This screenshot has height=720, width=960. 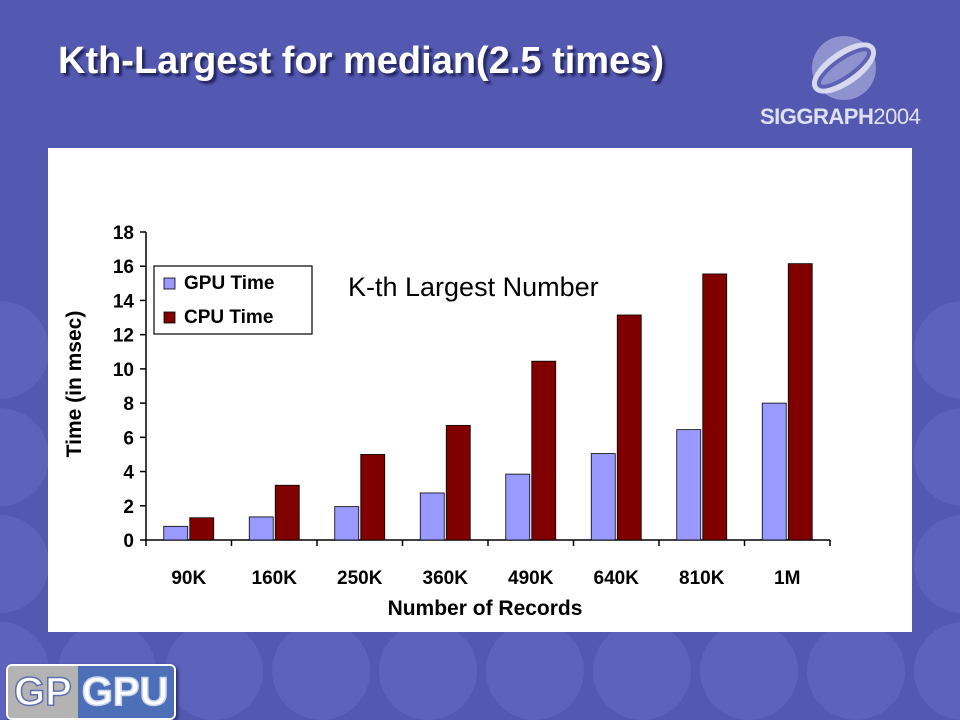 I want to click on gpgpu-badge: GP GPU, so click(x=91, y=692).